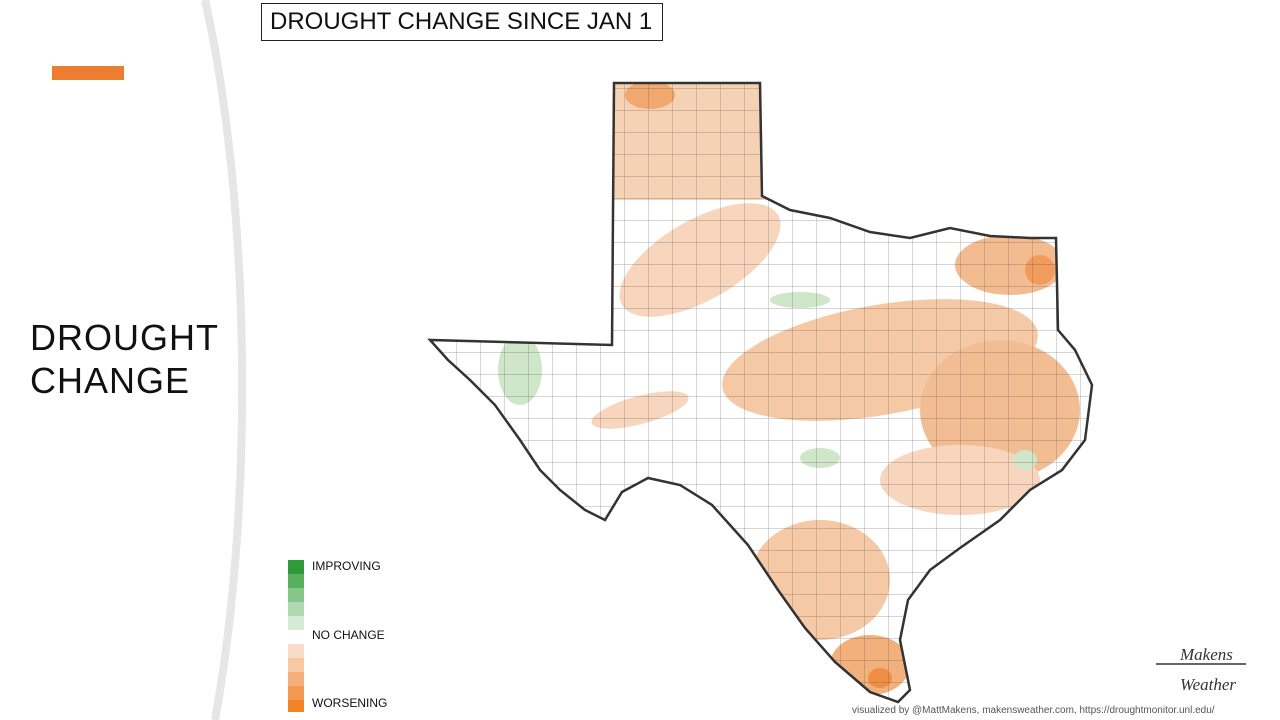 This screenshot has width=1280, height=720. What do you see at coordinates (346, 566) in the screenshot?
I see `legend-label: IMPROVING` at bounding box center [346, 566].